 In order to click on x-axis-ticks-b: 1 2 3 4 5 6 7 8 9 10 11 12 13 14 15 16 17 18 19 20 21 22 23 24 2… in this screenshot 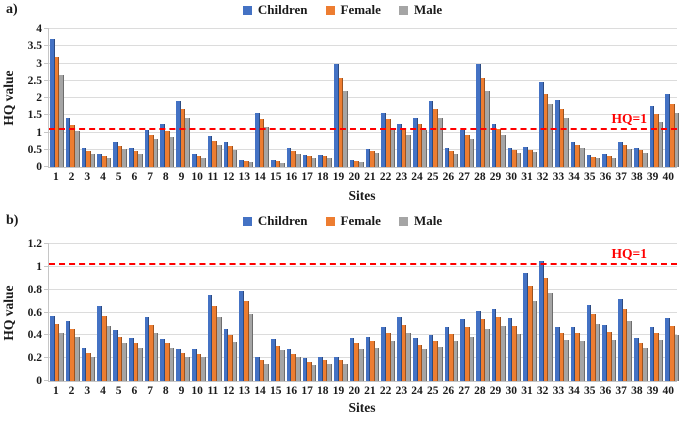, I will do `click(362, 391)`.